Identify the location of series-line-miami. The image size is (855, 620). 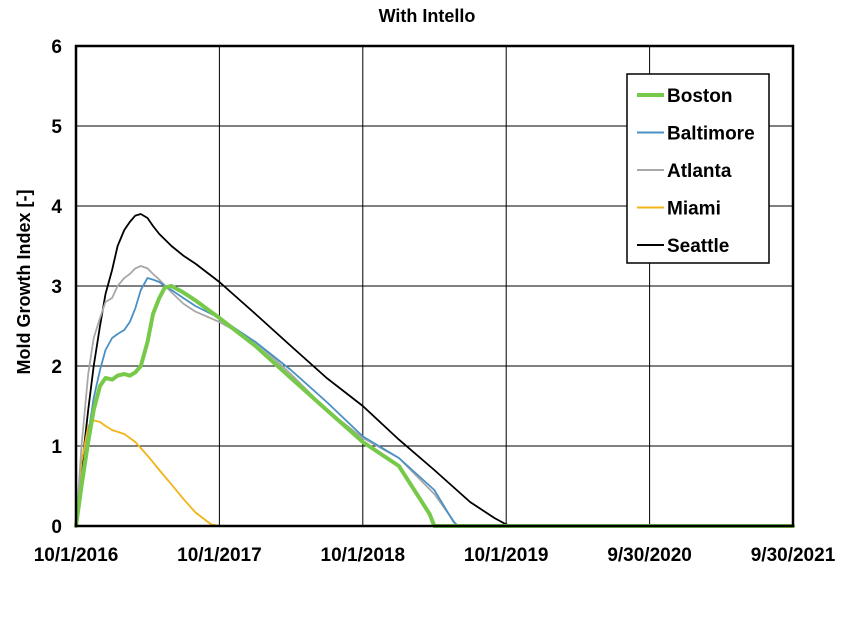
(434, 473).